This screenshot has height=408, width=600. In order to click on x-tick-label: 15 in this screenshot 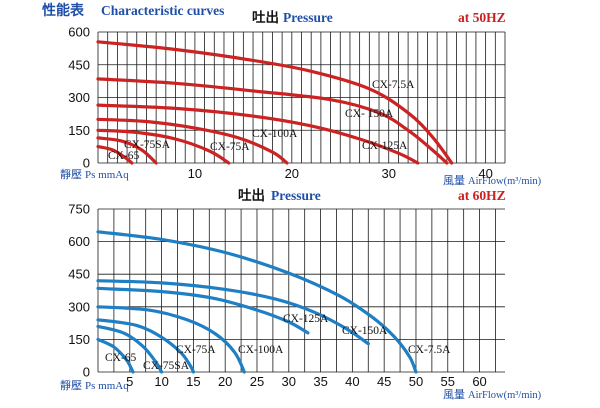, I will do `click(193, 381)`.